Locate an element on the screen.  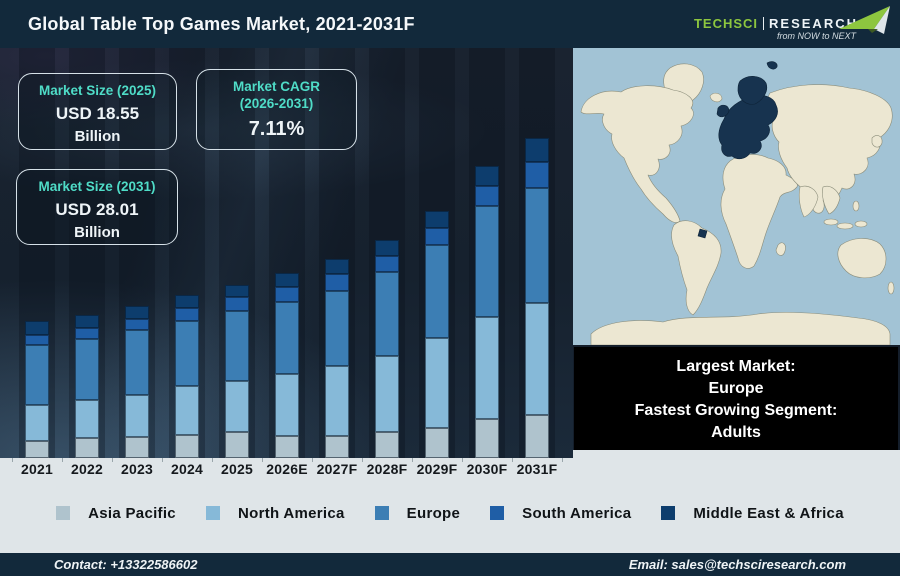
legend-label: North America is located at coordinates (291, 513).